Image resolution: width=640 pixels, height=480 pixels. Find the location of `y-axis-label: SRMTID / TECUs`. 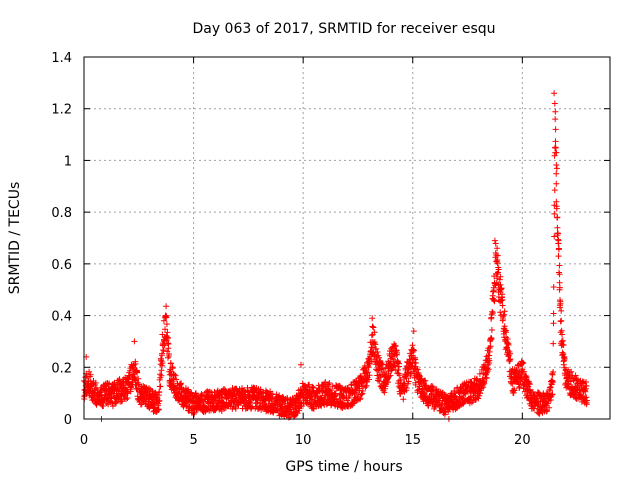

y-axis-label: SRMTID / TECUs is located at coordinates (15, 238).